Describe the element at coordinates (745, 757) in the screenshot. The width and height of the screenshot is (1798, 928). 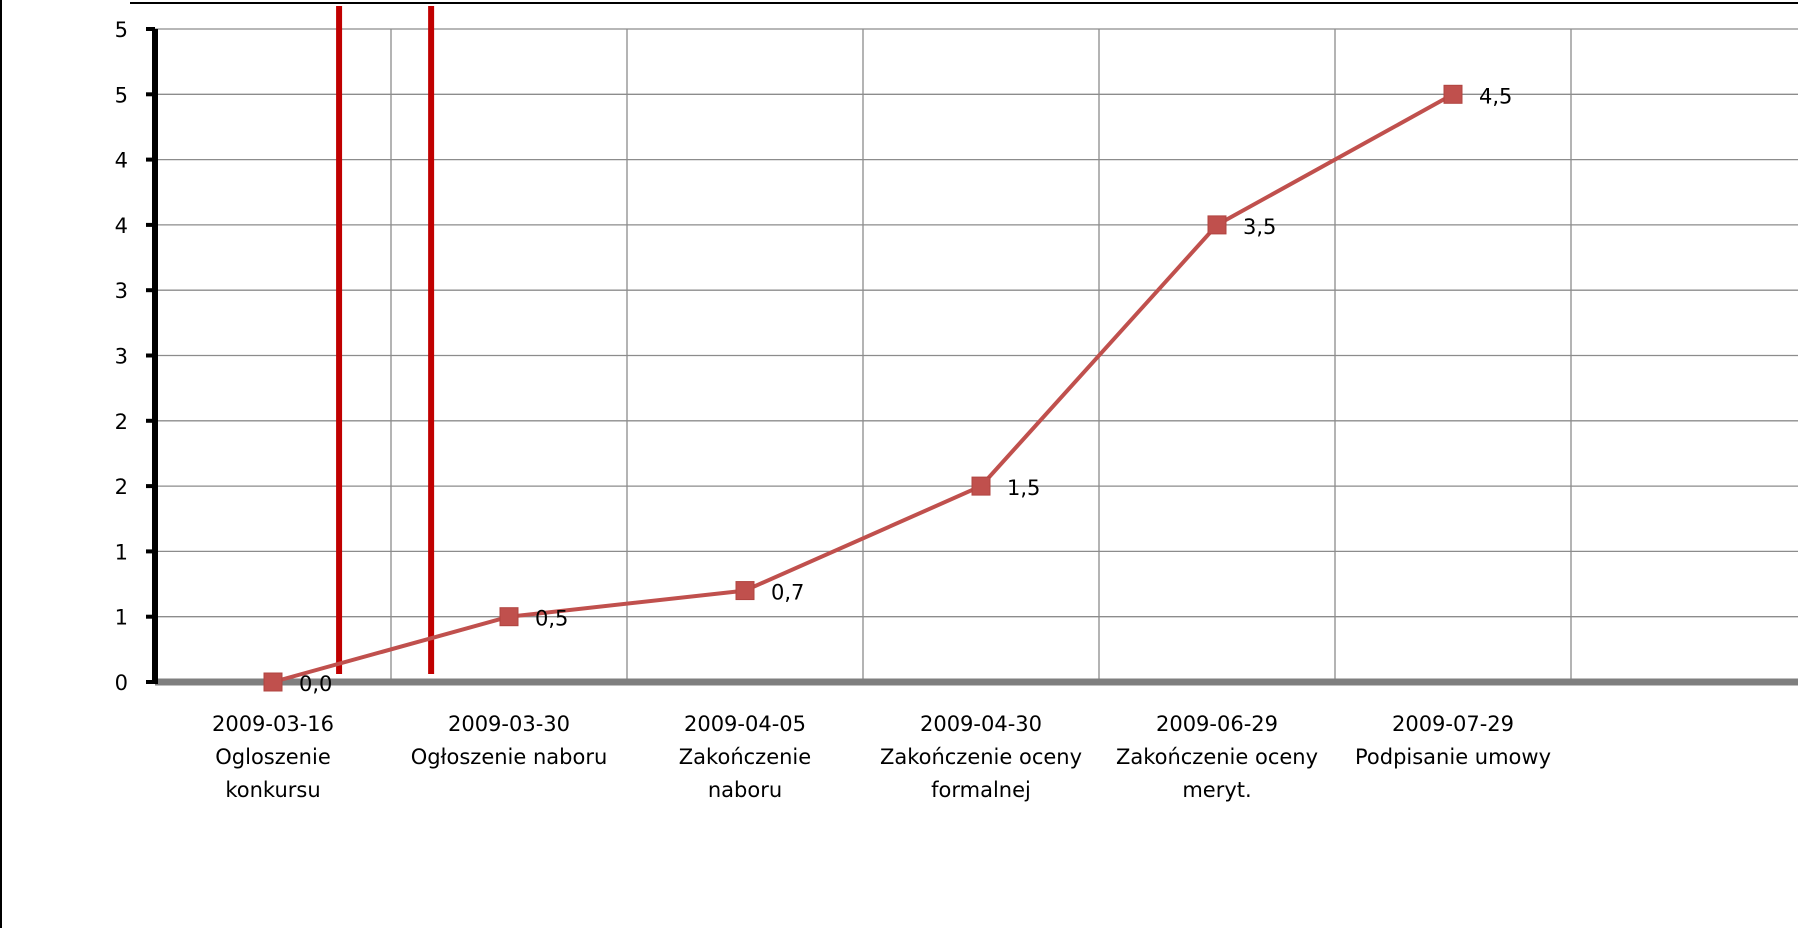
I see `category-label-line: Zakończenie` at that location.